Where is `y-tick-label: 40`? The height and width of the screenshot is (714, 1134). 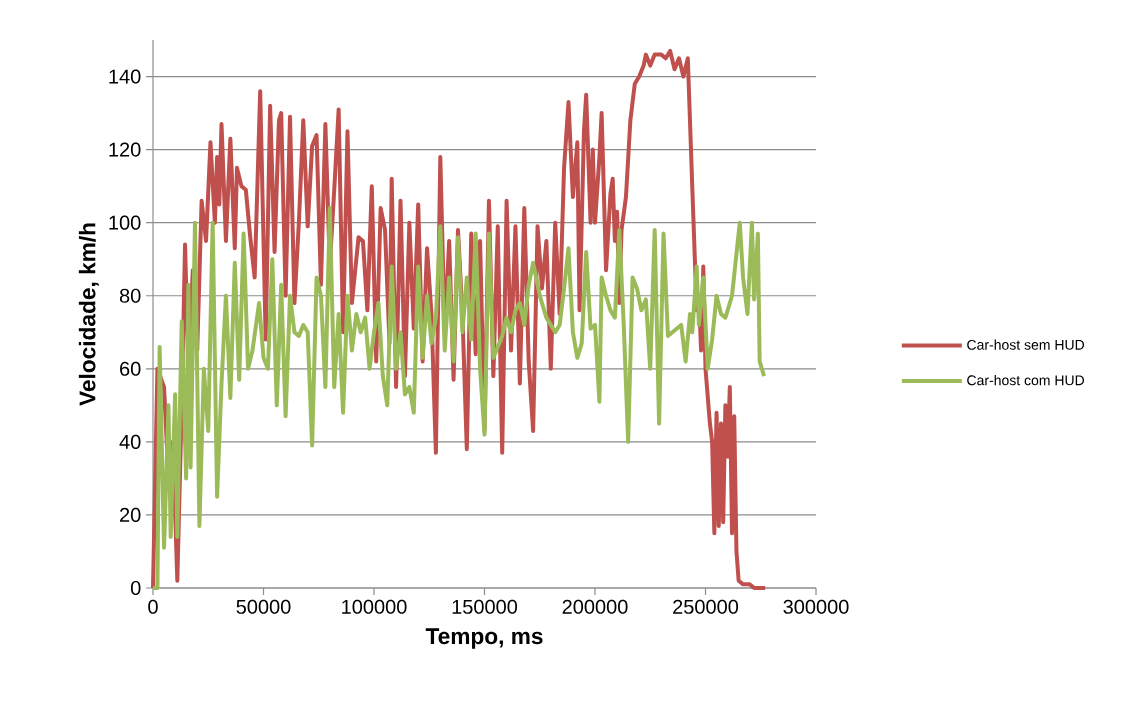 y-tick-label: 40 is located at coordinates (130, 441).